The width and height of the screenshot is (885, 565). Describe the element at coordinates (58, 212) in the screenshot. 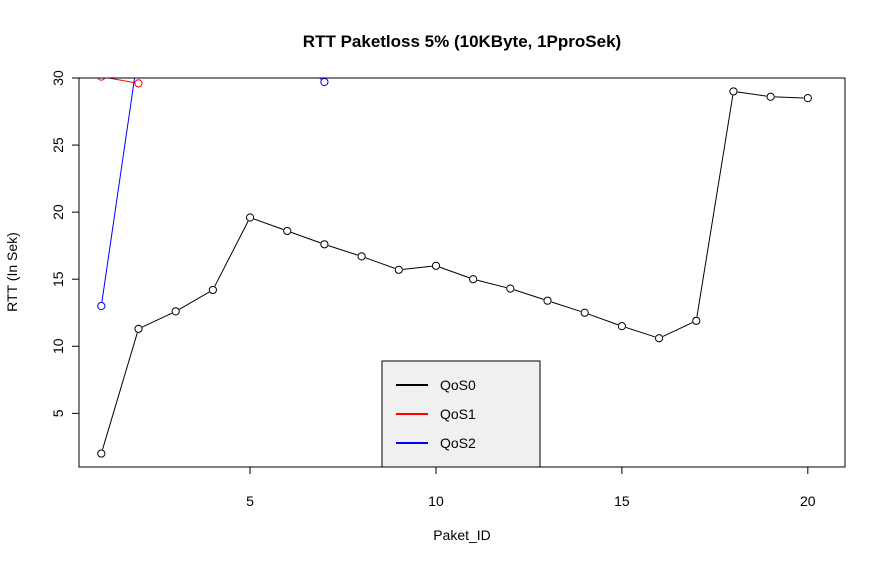

I see `y-tick-label: 20` at that location.